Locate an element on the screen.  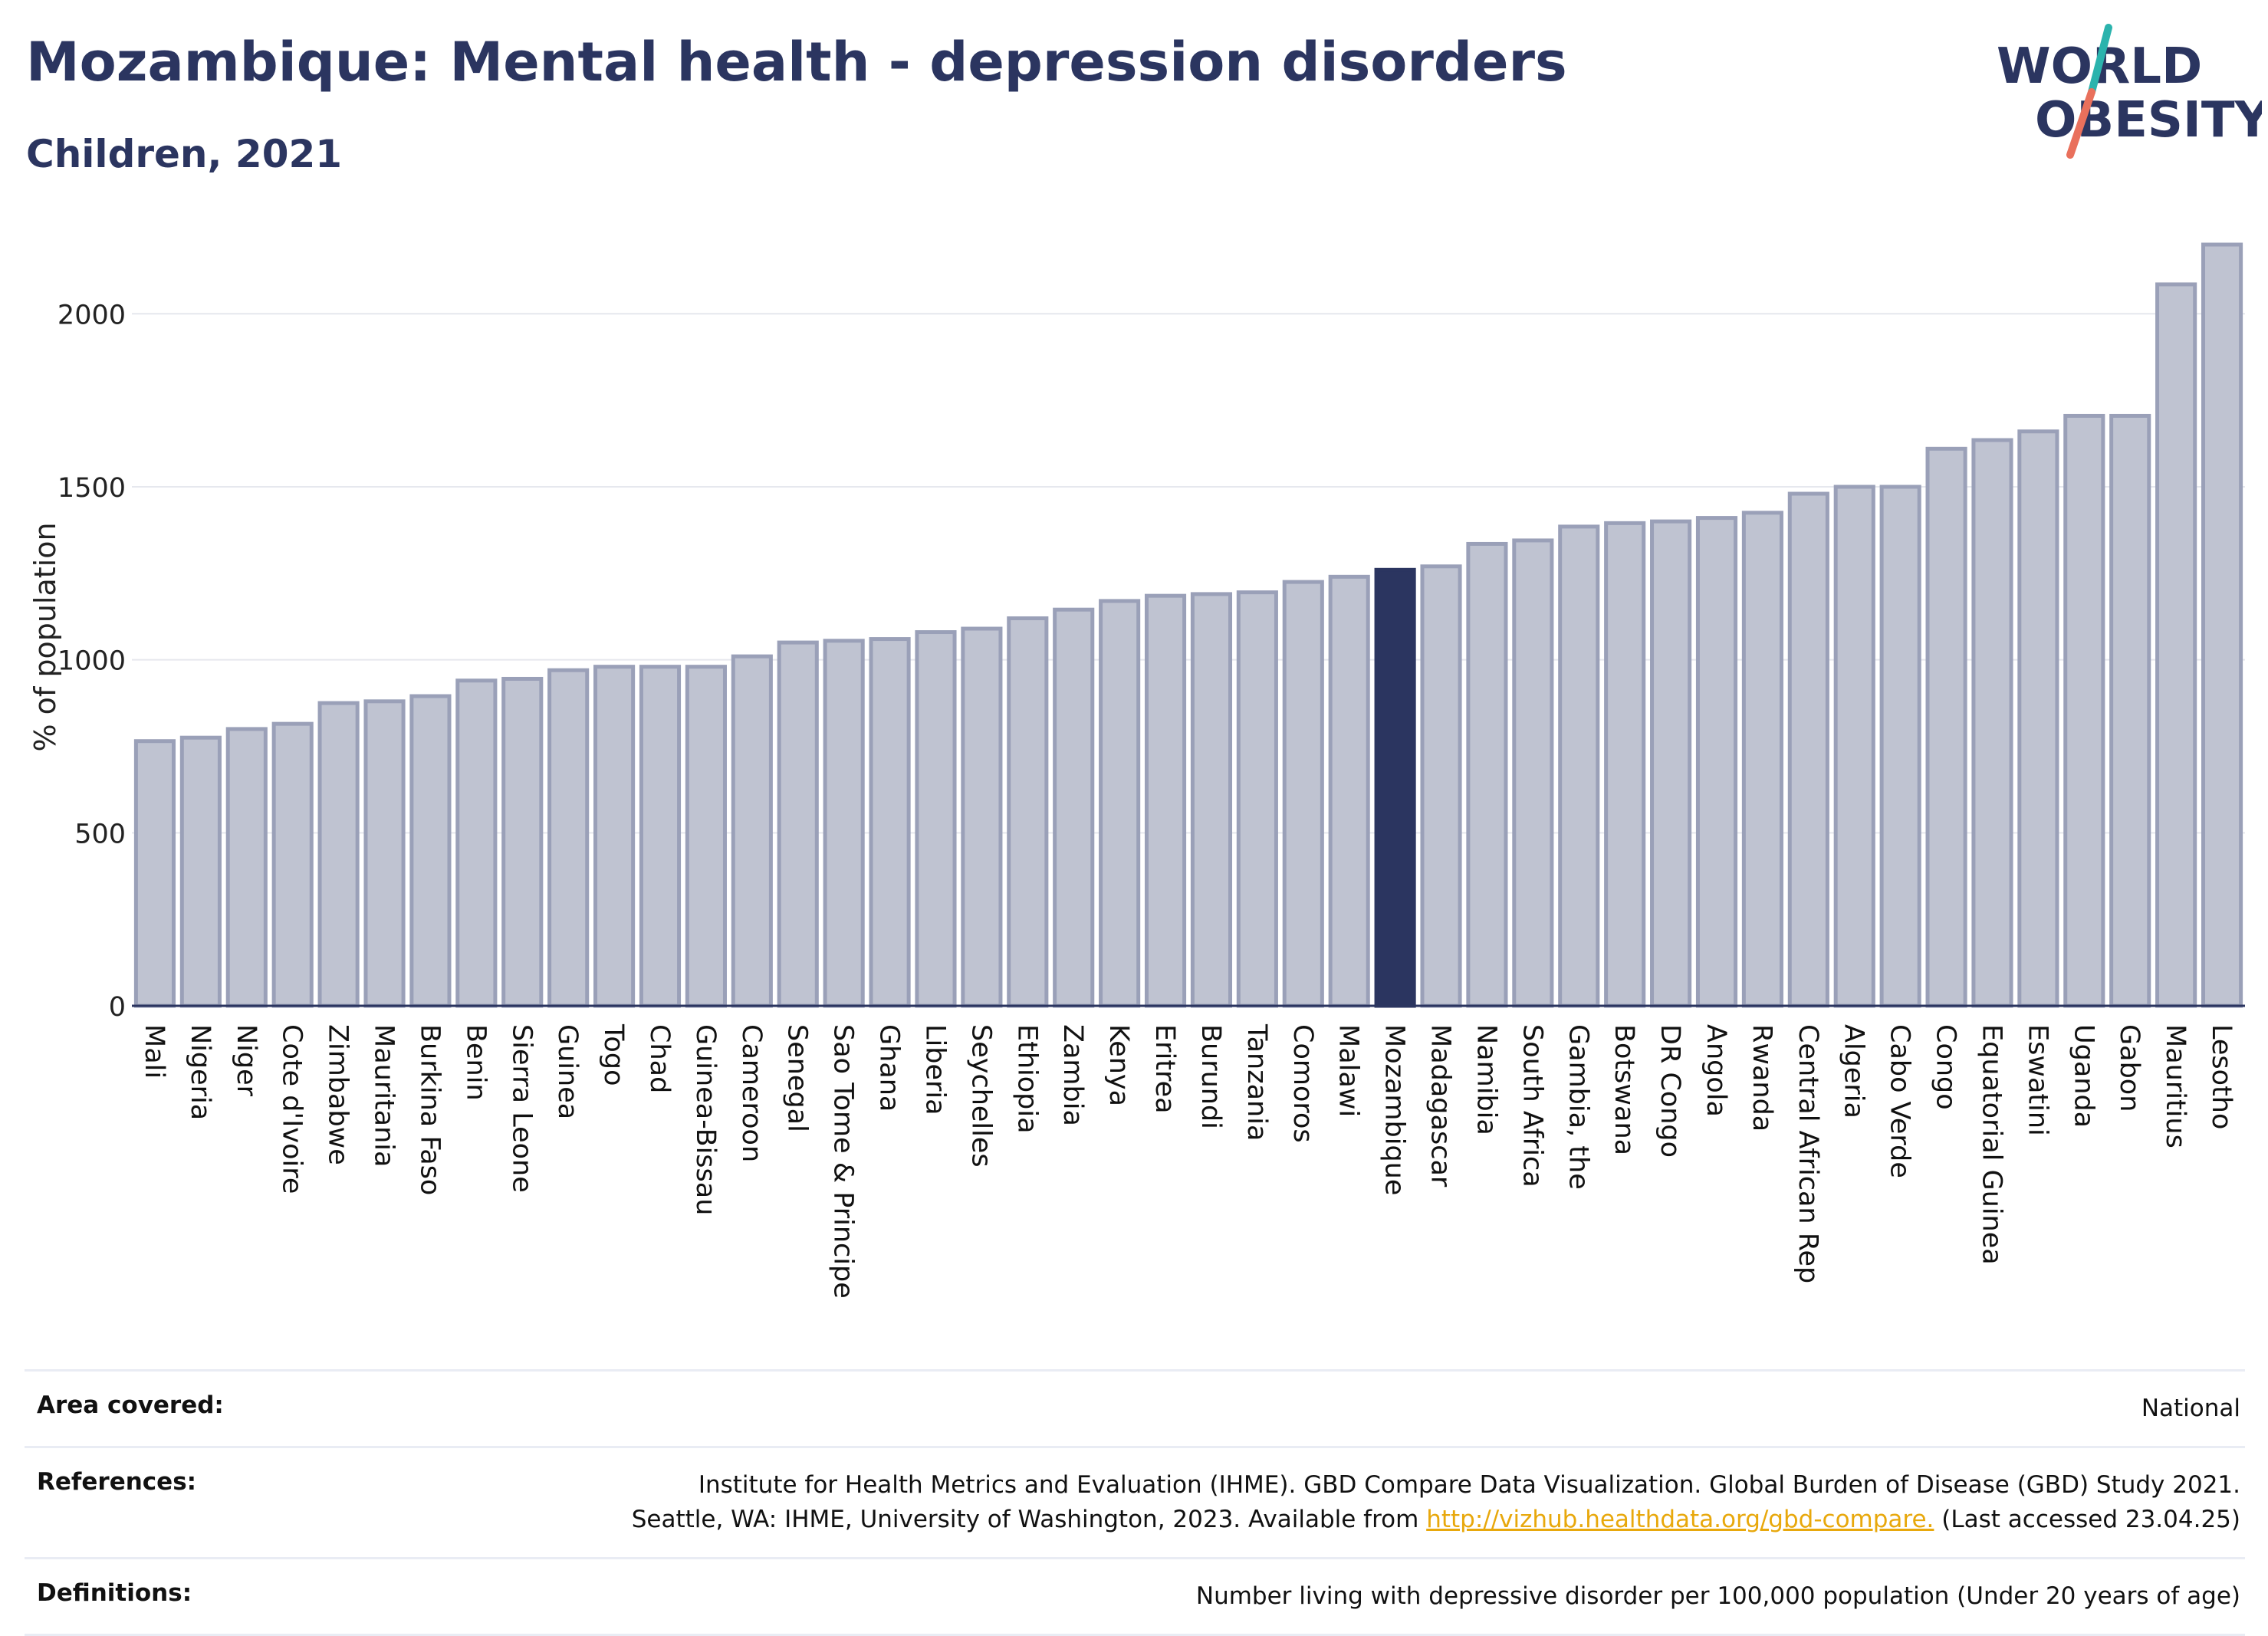
x-tick-label: Gabon is located at coordinates (2129, 1068).